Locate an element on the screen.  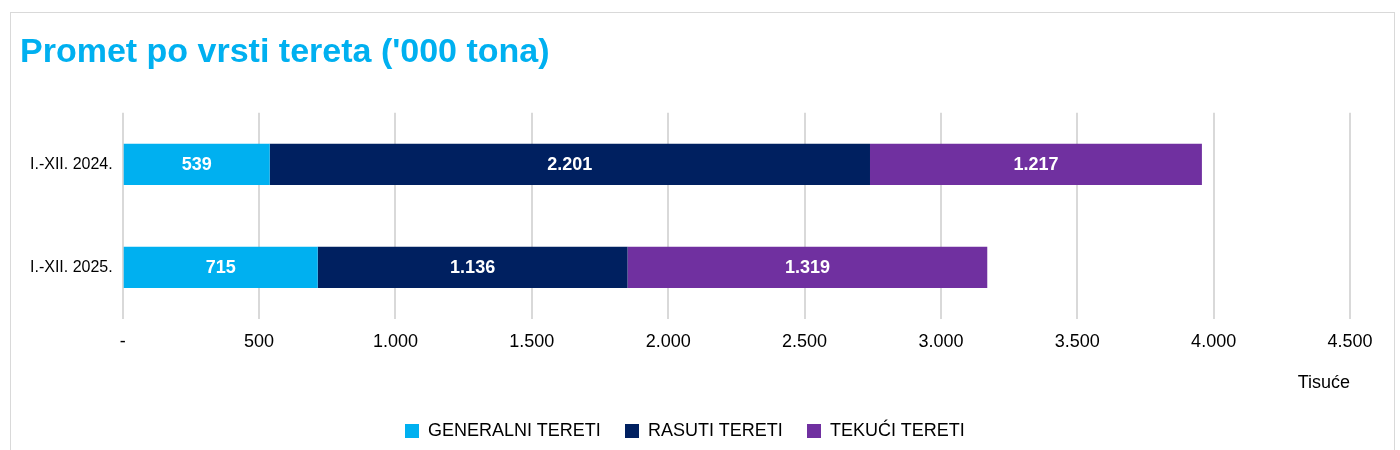
x-tick-label: 4.000 is located at coordinates (1214, 340).